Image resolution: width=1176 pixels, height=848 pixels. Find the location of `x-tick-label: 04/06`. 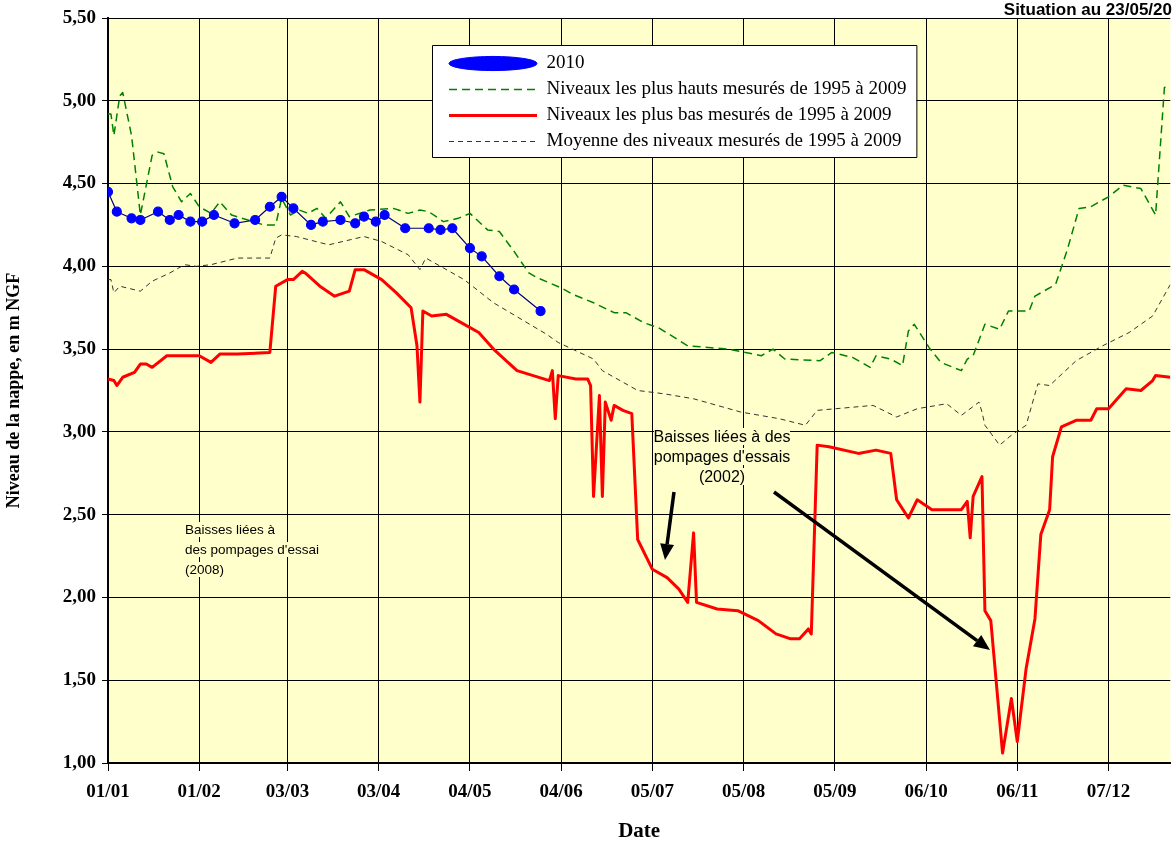

x-tick-label: 04/06 is located at coordinates (561, 791).